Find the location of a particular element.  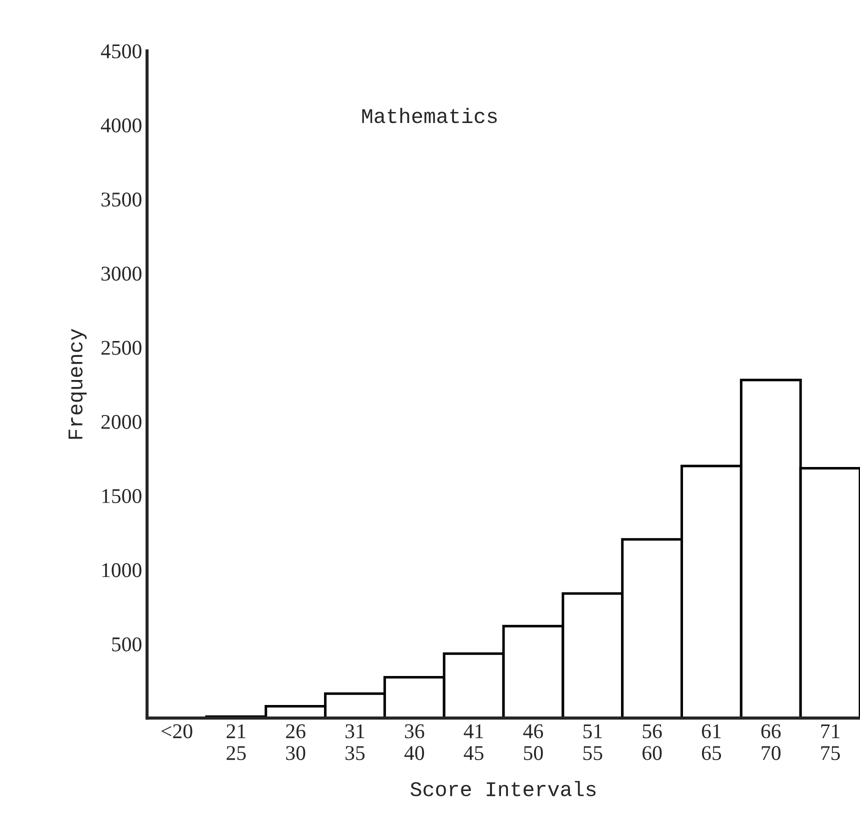

x-tick-label: 21 25 is located at coordinates (236, 742).